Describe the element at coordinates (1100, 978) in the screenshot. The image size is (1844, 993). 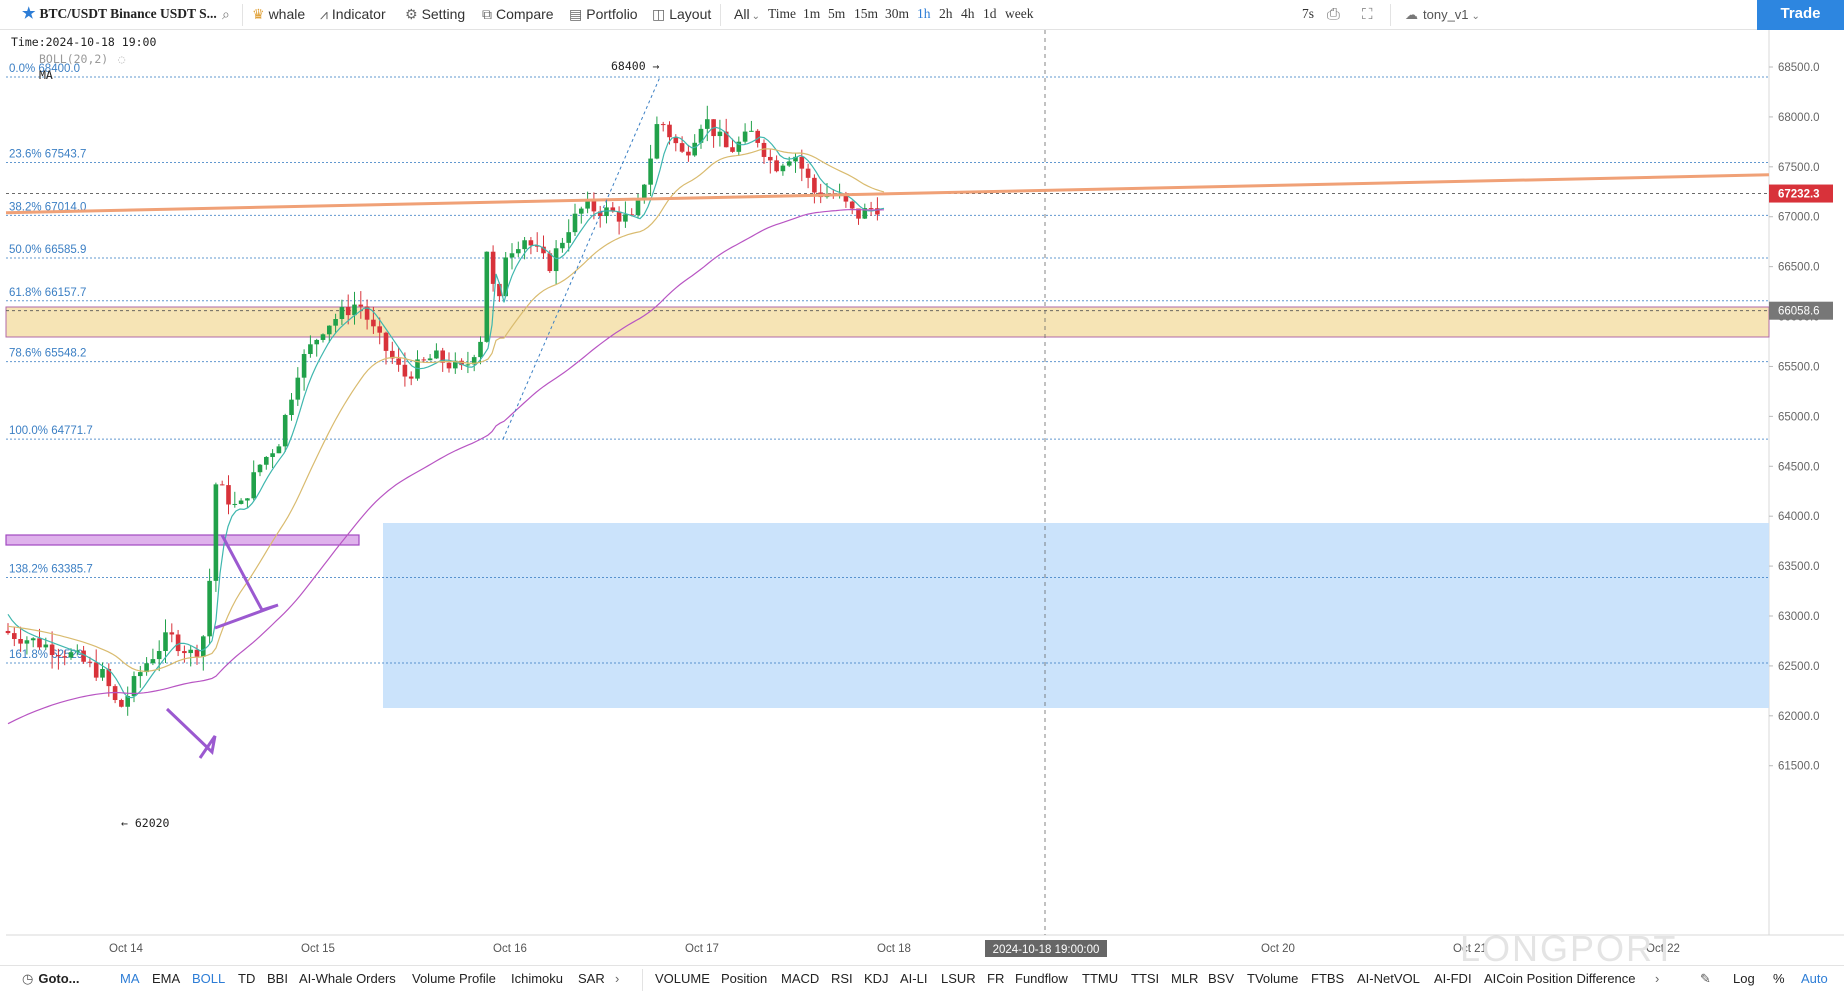
I see `sub-indicator-ttmu: TTMU` at that location.